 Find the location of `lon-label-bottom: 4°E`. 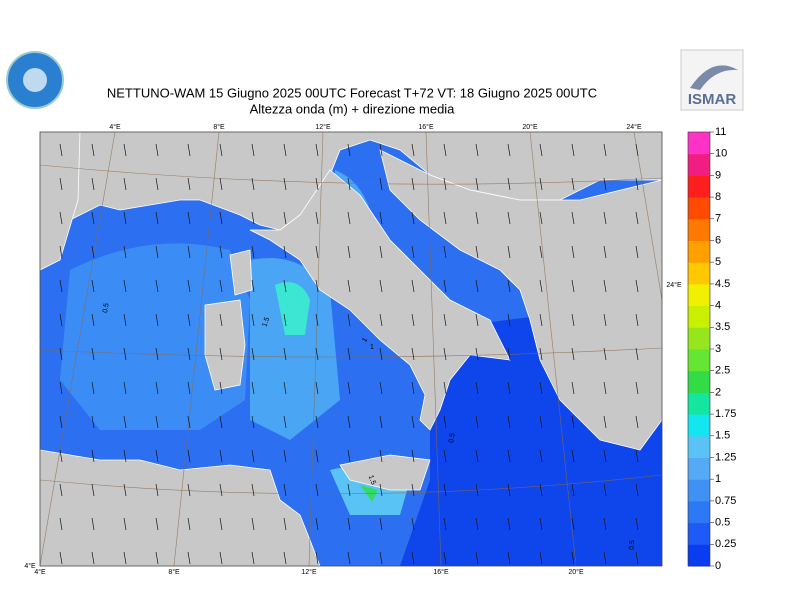

lon-label-bottom: 4°E is located at coordinates (40, 572).